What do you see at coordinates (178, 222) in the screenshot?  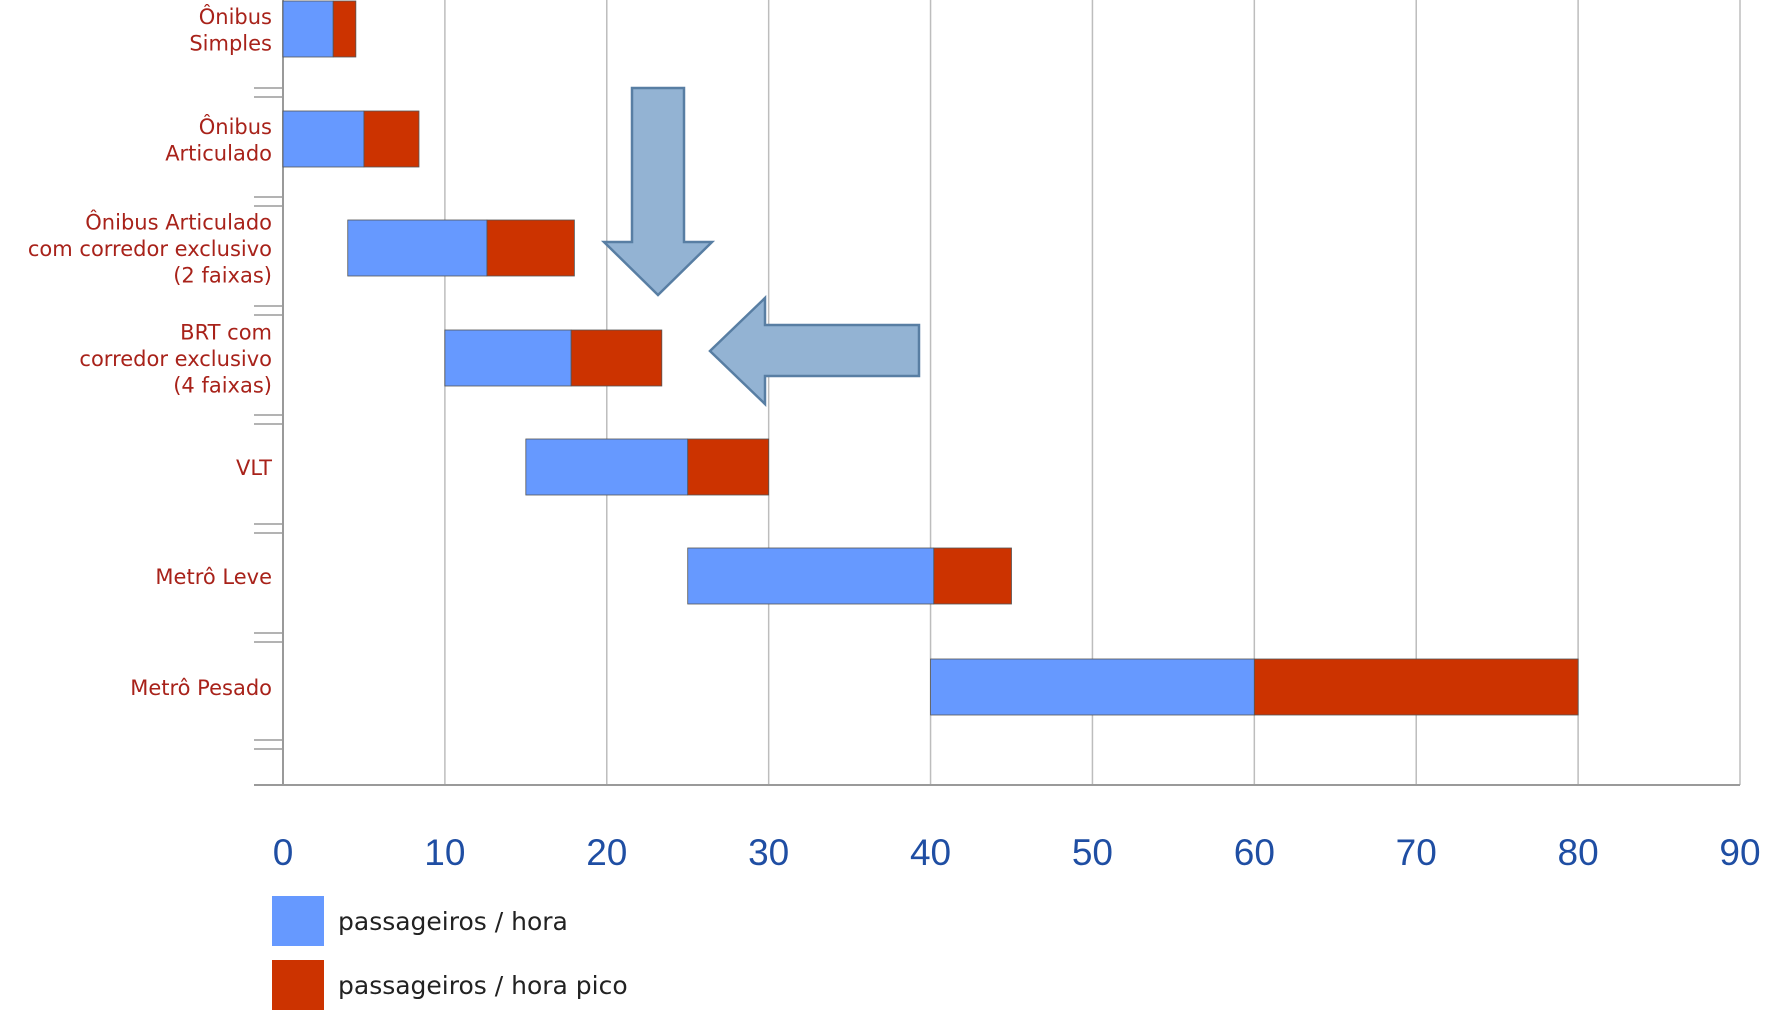 I see `category-label: Ônibus Articulado` at bounding box center [178, 222].